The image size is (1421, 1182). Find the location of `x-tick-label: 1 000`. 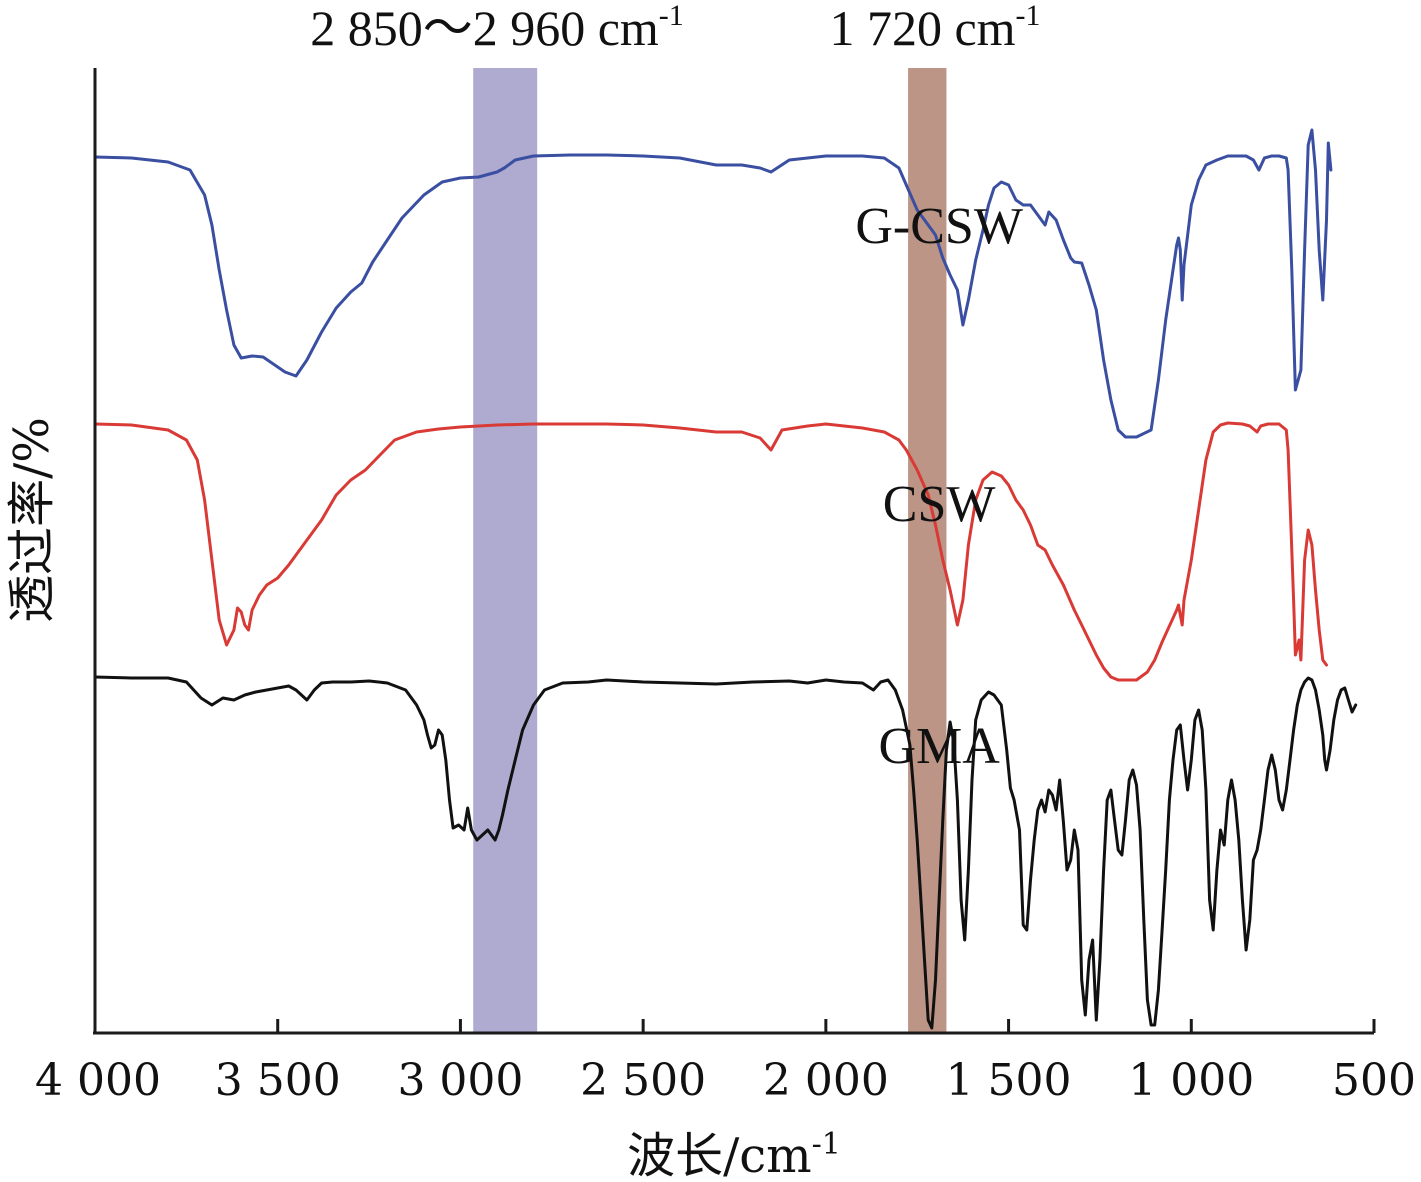

x-tick-label: 1 000 is located at coordinates (1191, 1080).